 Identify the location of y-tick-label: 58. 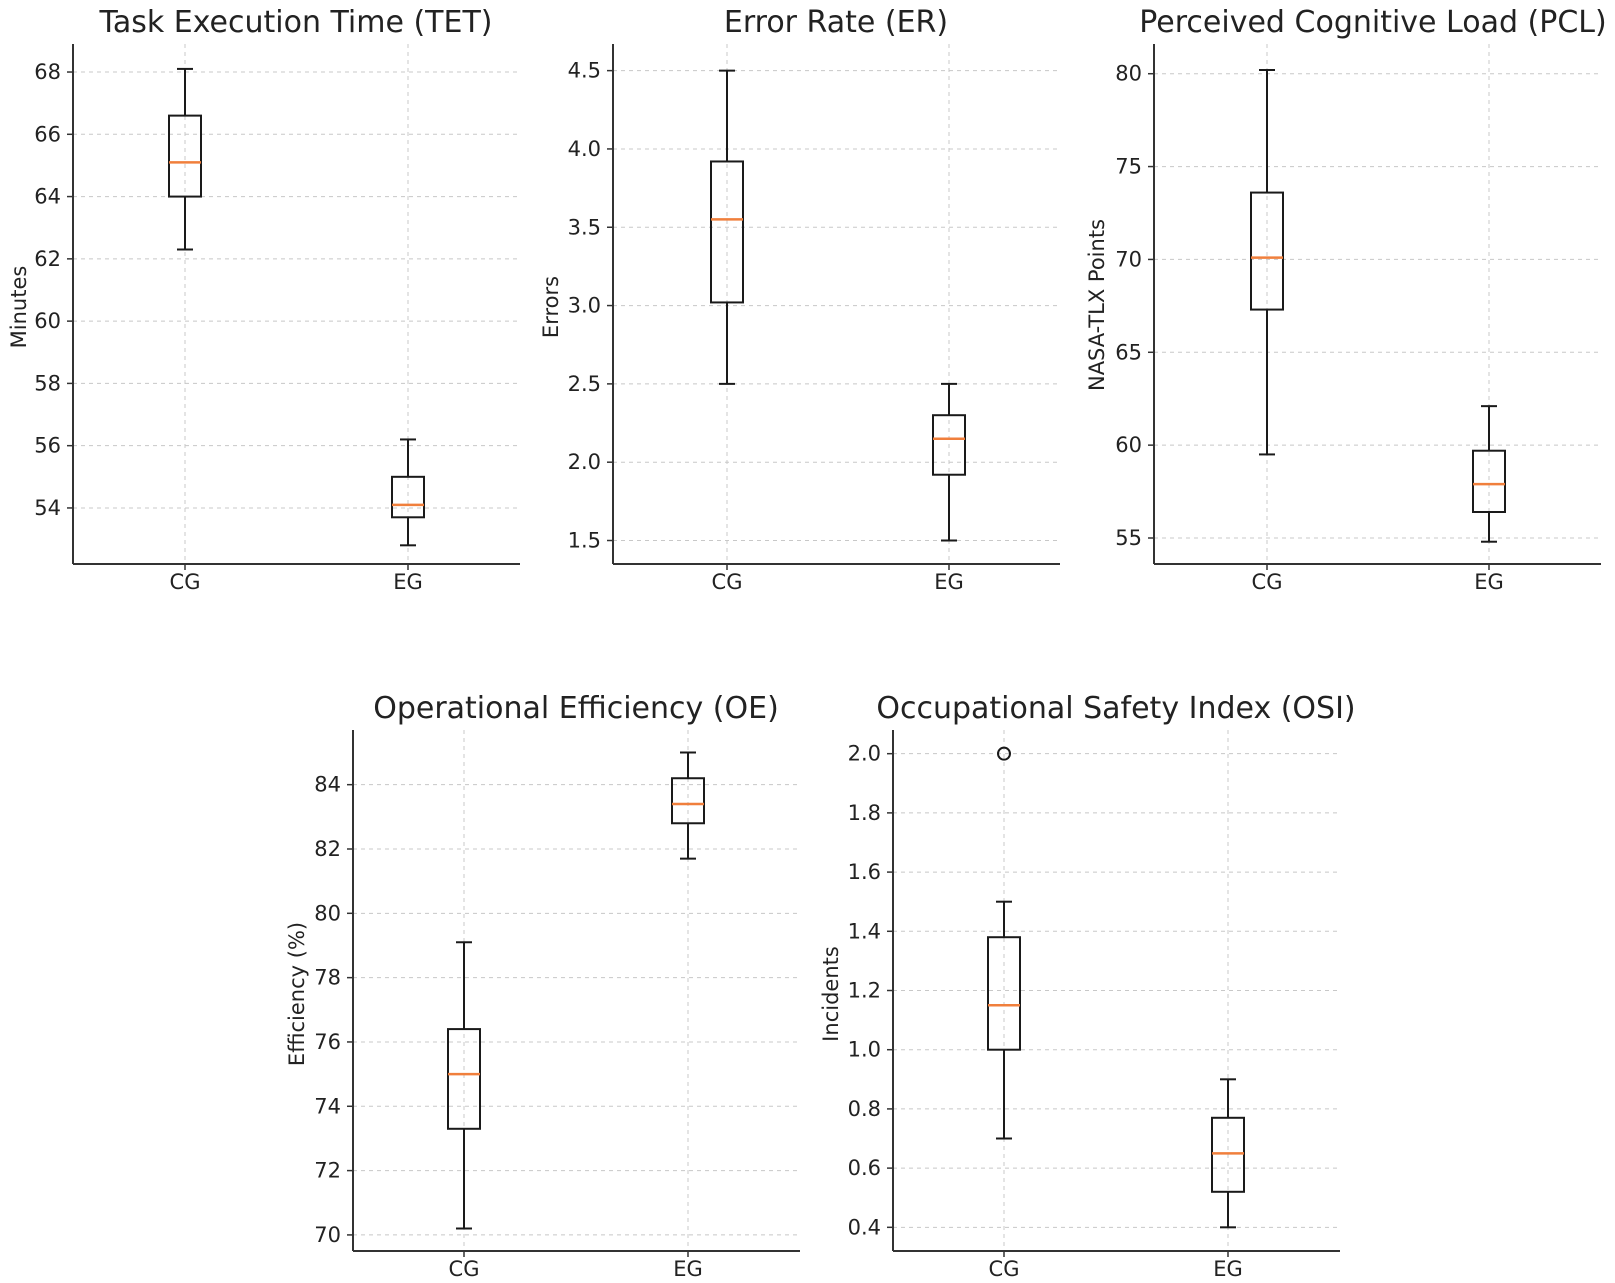
(47, 383).